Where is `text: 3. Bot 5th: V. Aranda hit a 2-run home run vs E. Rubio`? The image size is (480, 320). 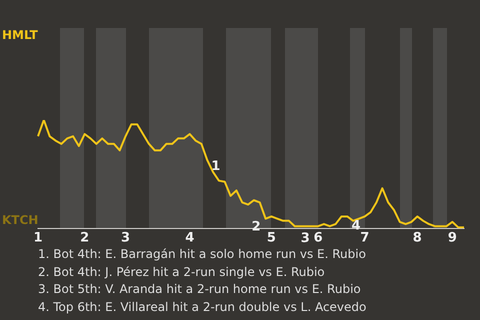 text: 3. Bot 5th: V. Aranda hit a 2-run home run vs E. Rubio is located at coordinates (200, 289).